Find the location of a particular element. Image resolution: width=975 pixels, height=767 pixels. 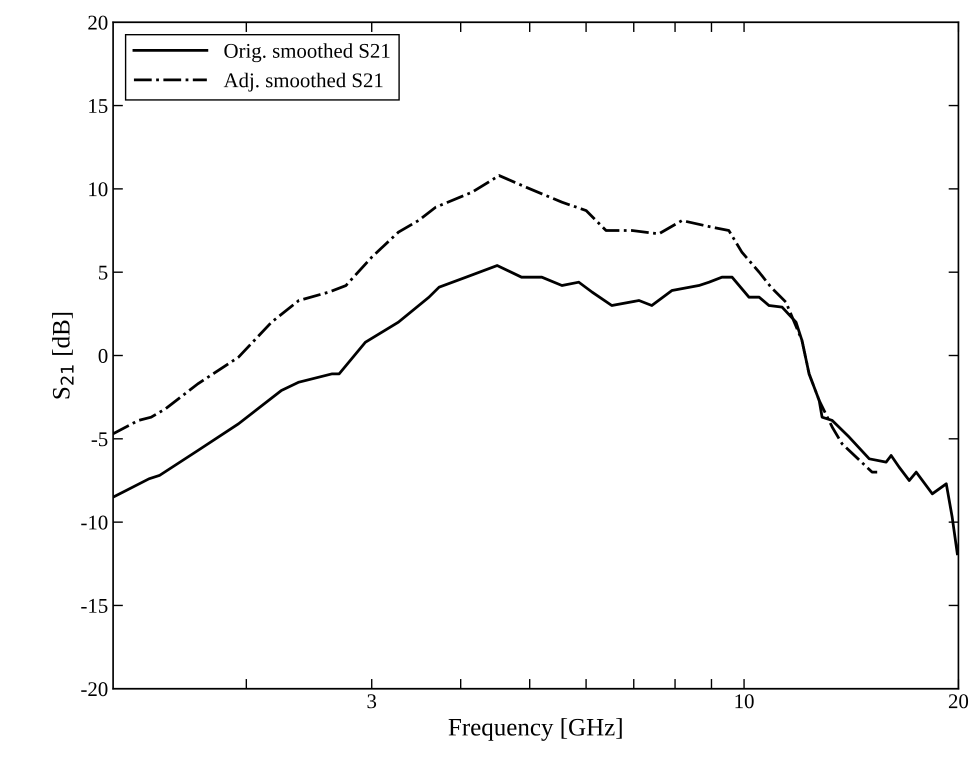

y-axis-title: S$_{21}$ [dB] is located at coordinates (63, 355).